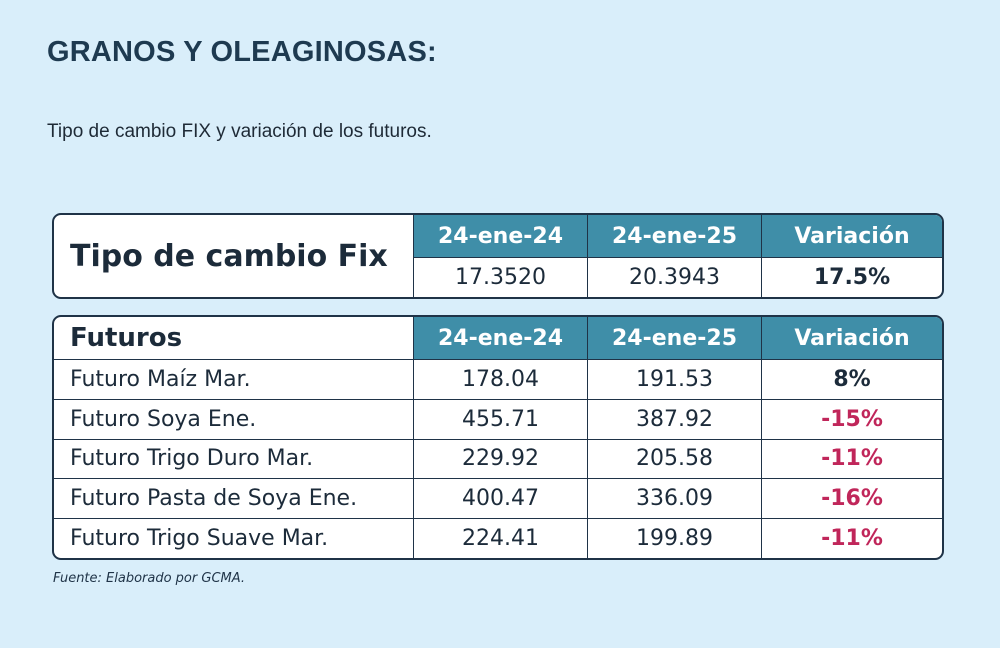 The width and height of the screenshot is (1000, 648). What do you see at coordinates (852, 418) in the screenshot?
I see `futures-row-variation: -15%` at bounding box center [852, 418].